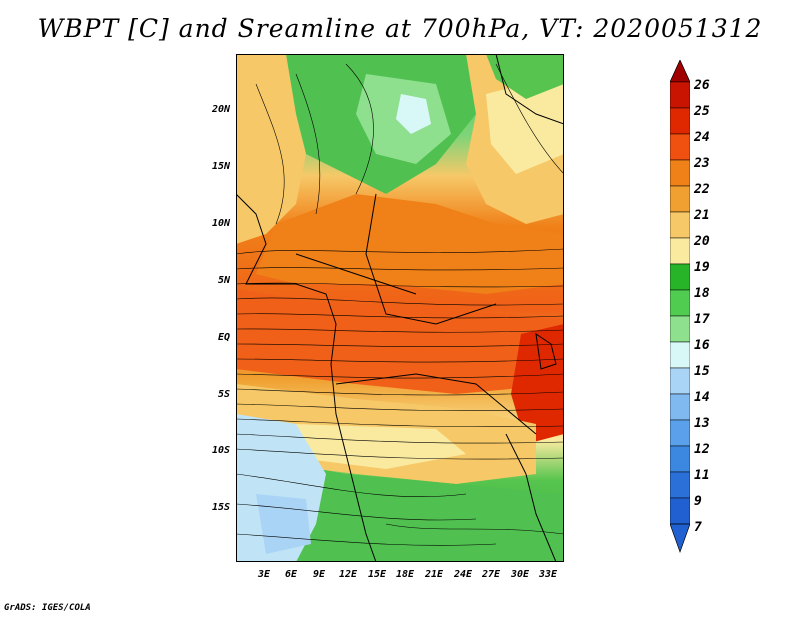 This screenshot has width=800, height=618. Describe the element at coordinates (702, 163) in the screenshot. I see `colorbar-label-23: 23` at that location.